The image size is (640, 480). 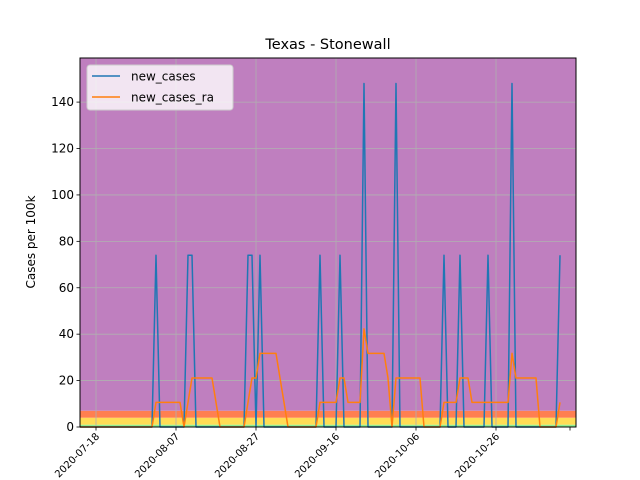 What do you see at coordinates (163, 77) in the screenshot?
I see `legend-label-new_cases: new_cases` at bounding box center [163, 77].